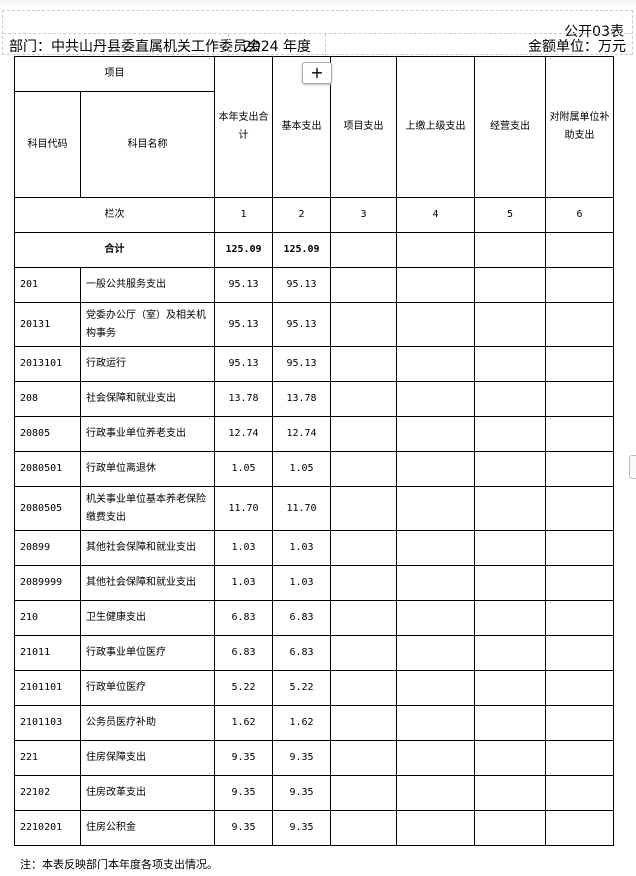 This screenshot has height=876, width=636. Describe the element at coordinates (47, 434) in the screenshot. I see `row-code: 20805` at that location.